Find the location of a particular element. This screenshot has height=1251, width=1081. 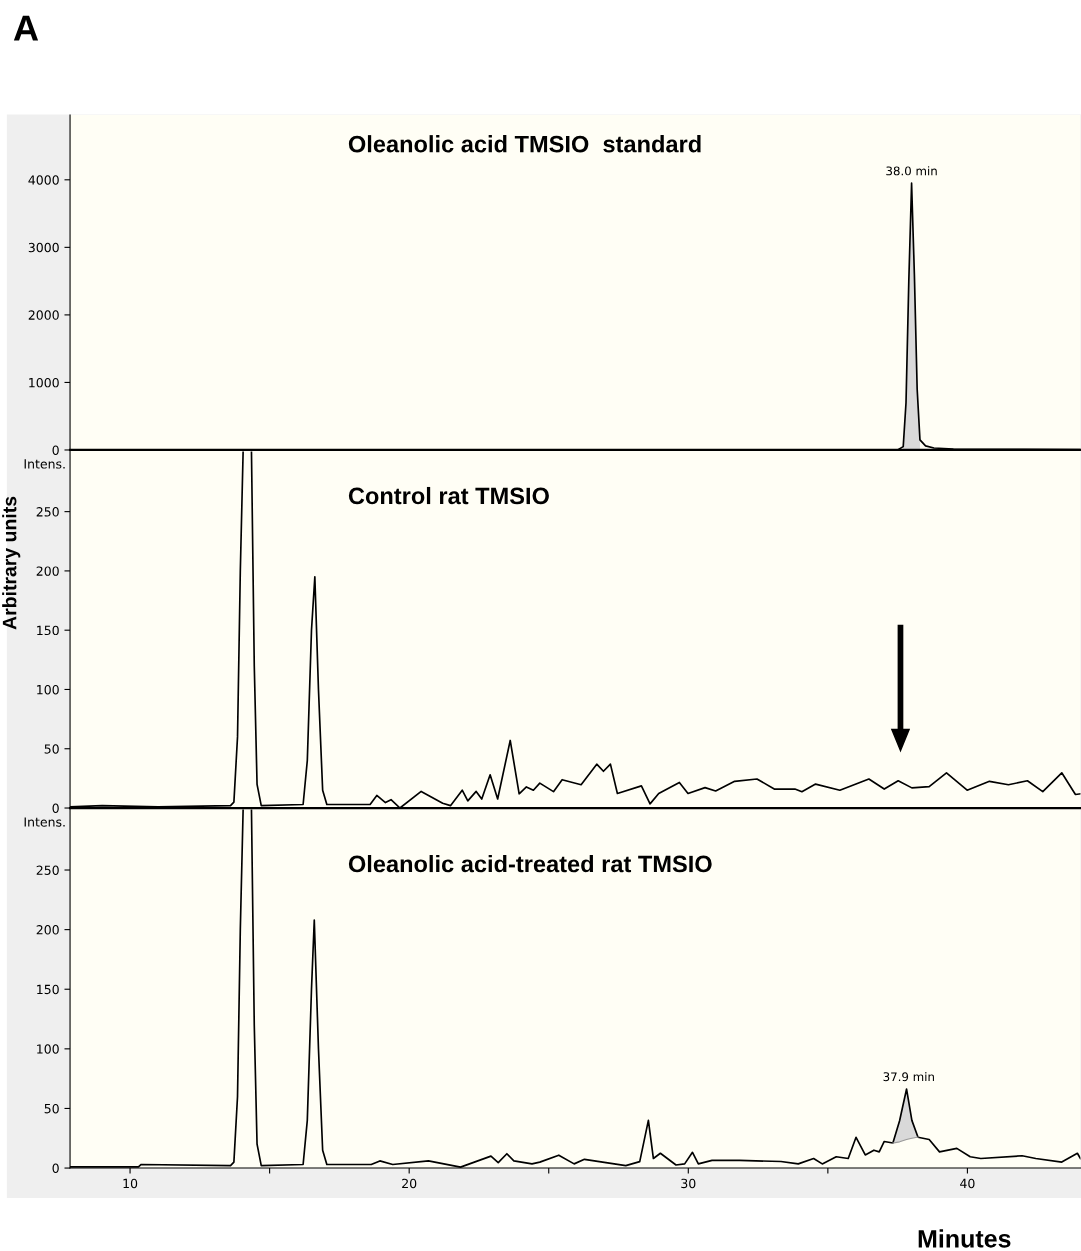

y-tick-label: 2000 is located at coordinates (43, 315).